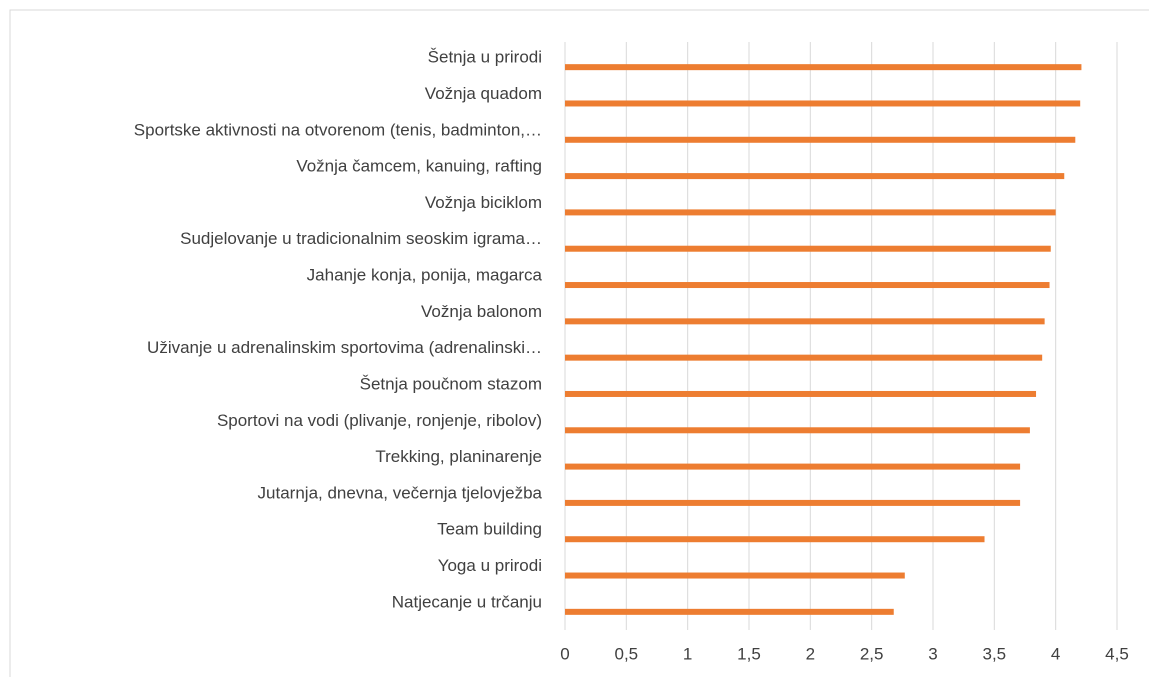 This screenshot has height=677, width=1149. I want to click on y-tick-label: Vožnja balonom, so click(481, 311).